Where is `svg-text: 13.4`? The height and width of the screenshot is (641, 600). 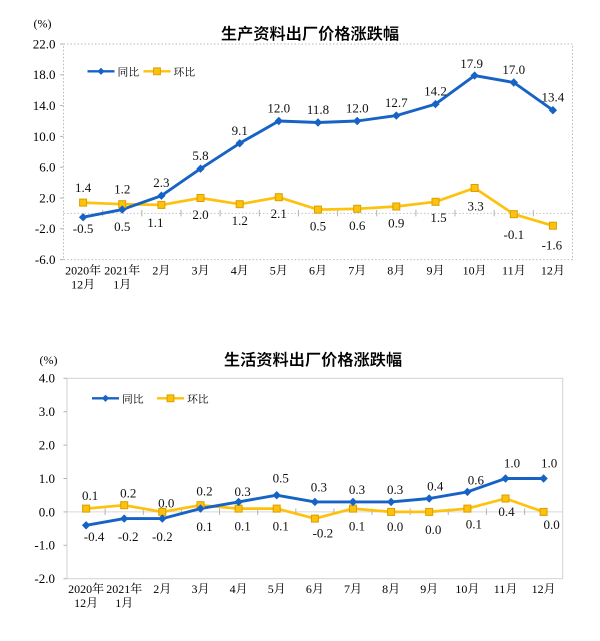 svg-text: 13.4 is located at coordinates (553, 97).